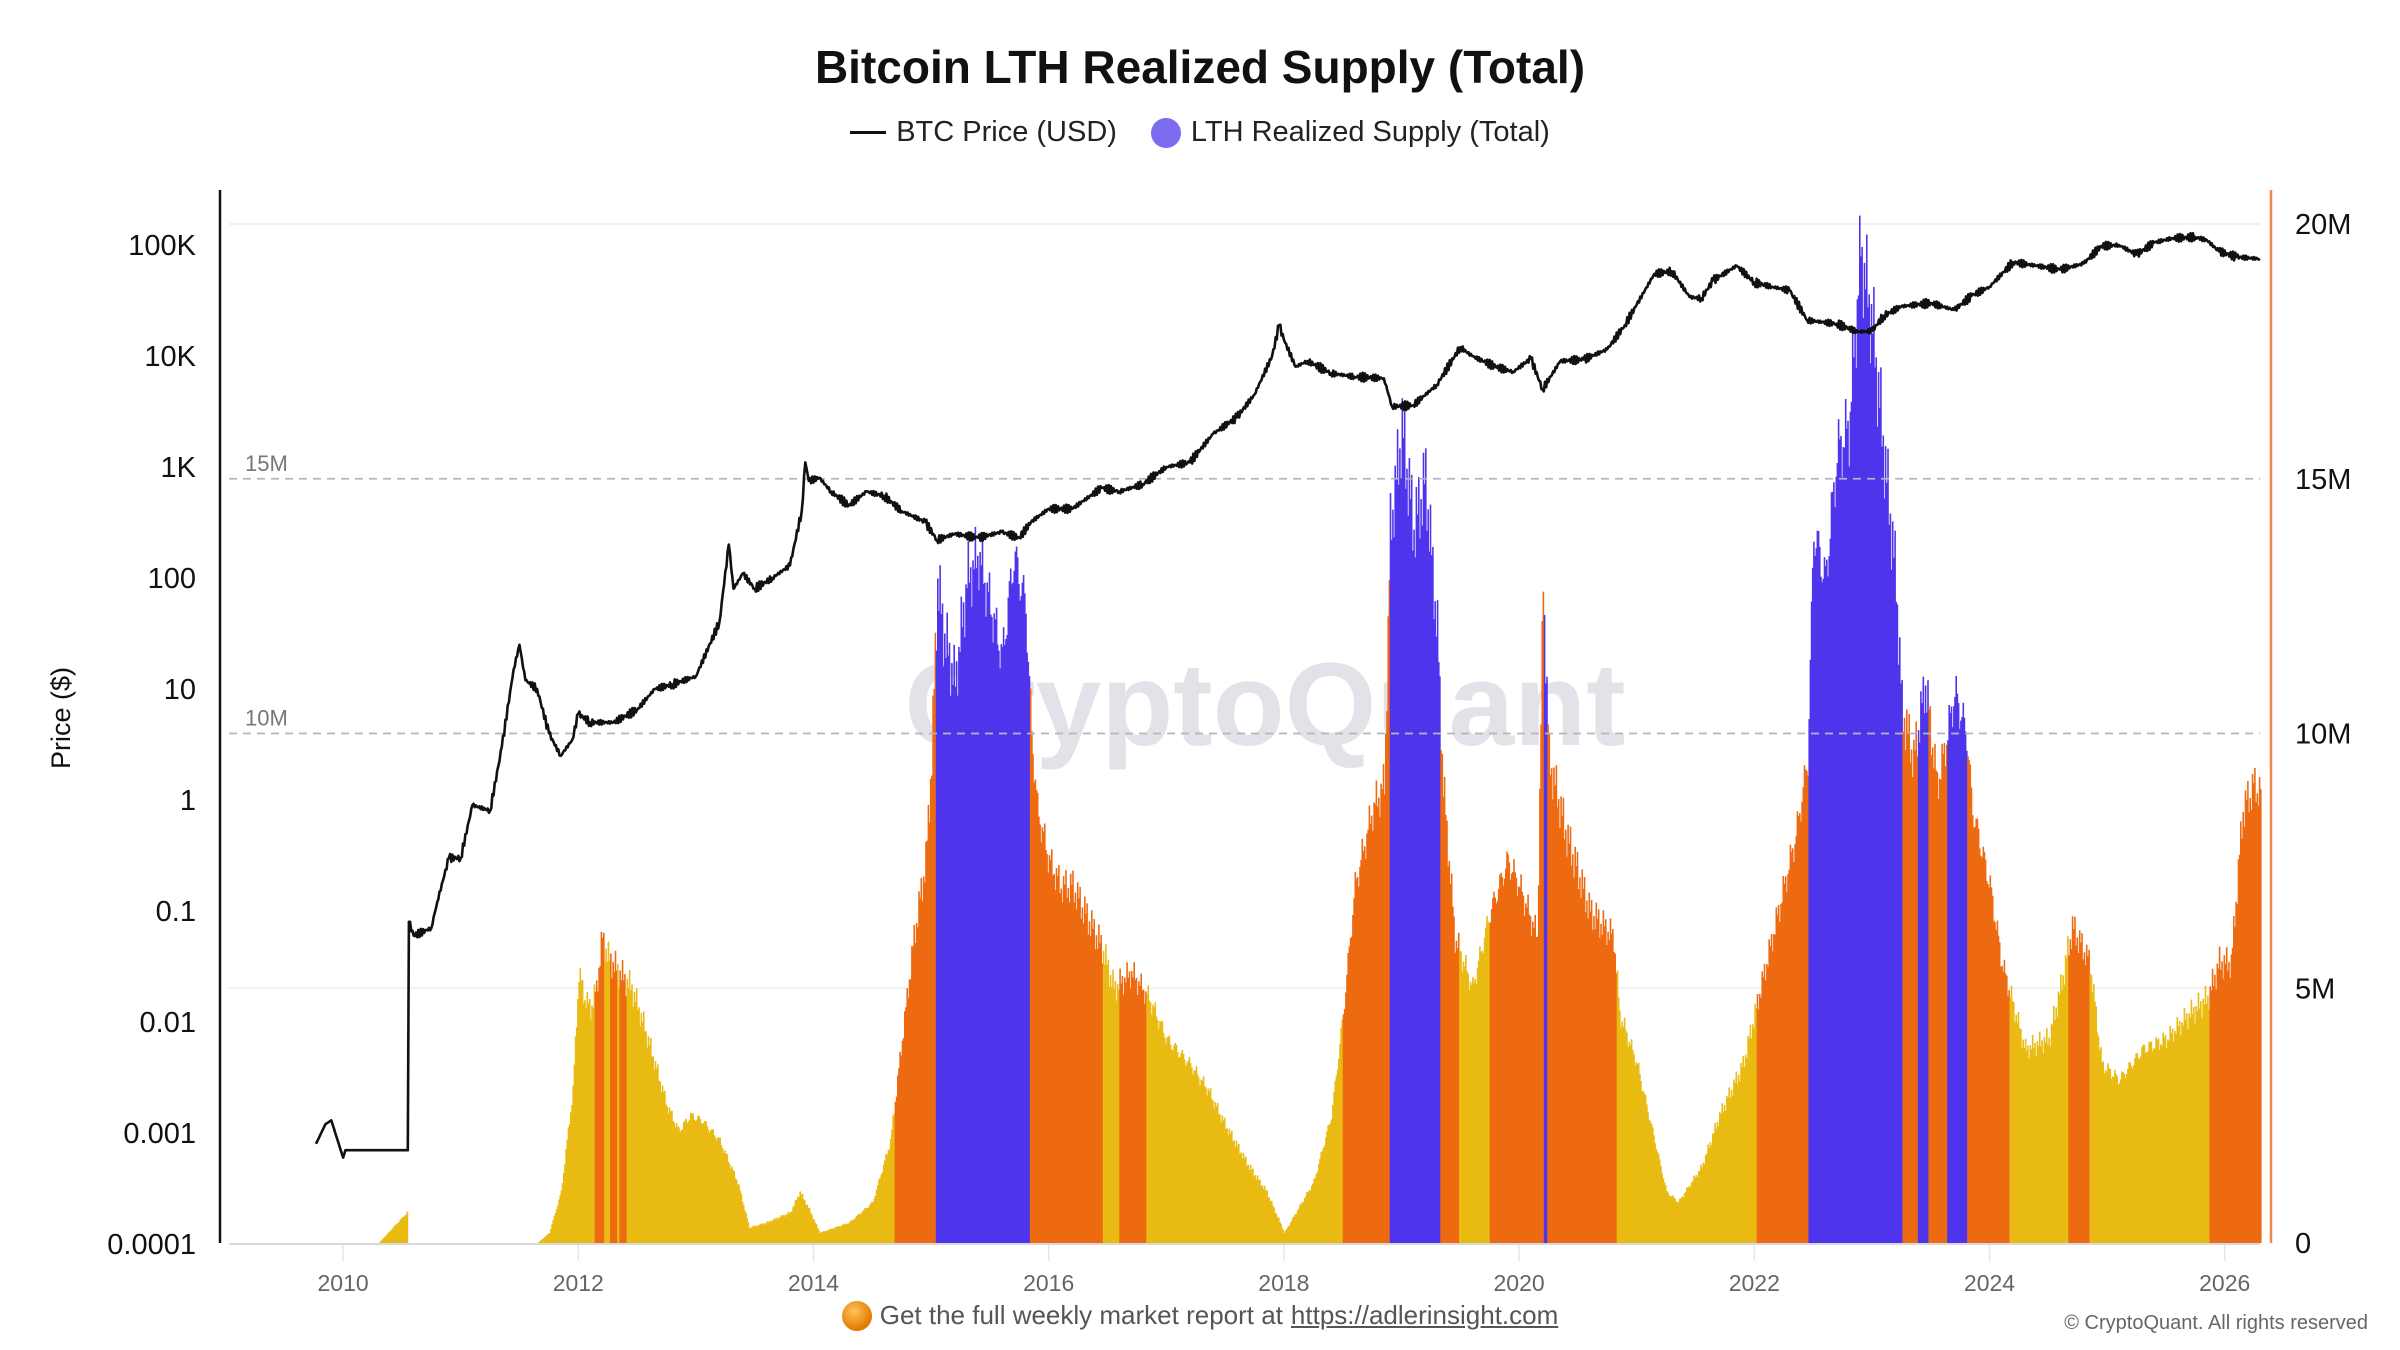 This screenshot has width=2400, height=1350. Describe the element at coordinates (983, 132) in the screenshot. I see `legend-item-price: BTC Price (USD)` at that location.